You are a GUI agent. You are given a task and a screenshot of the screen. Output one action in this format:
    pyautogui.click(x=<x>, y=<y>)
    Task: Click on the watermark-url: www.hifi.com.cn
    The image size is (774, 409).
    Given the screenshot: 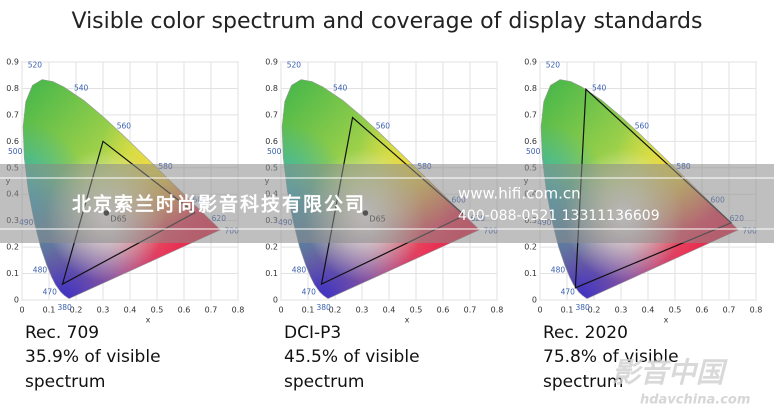 What is the action you would take?
    pyautogui.click(x=519, y=194)
    